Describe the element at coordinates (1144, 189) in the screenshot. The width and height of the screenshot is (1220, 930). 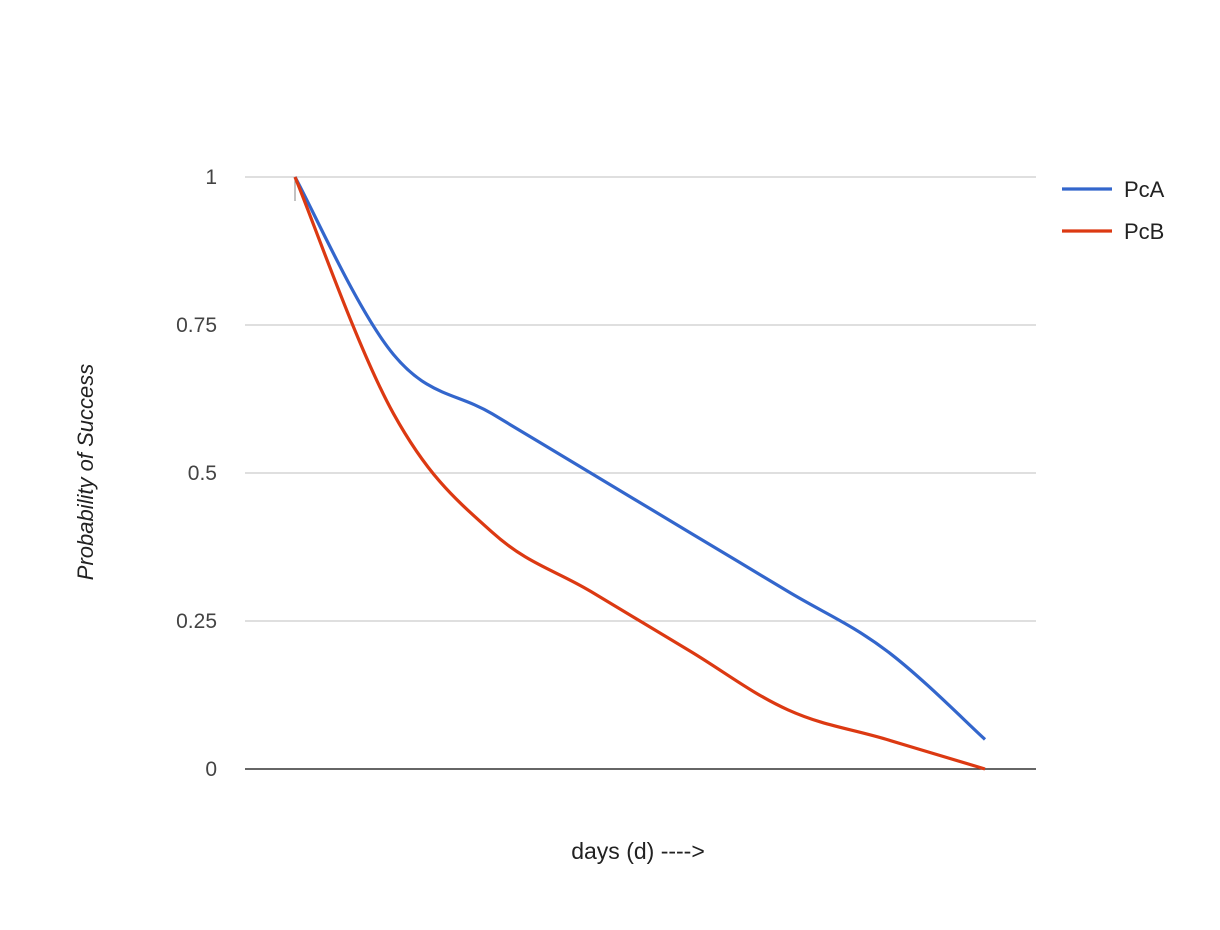
I see `legend-label-pca: PcA` at that location.